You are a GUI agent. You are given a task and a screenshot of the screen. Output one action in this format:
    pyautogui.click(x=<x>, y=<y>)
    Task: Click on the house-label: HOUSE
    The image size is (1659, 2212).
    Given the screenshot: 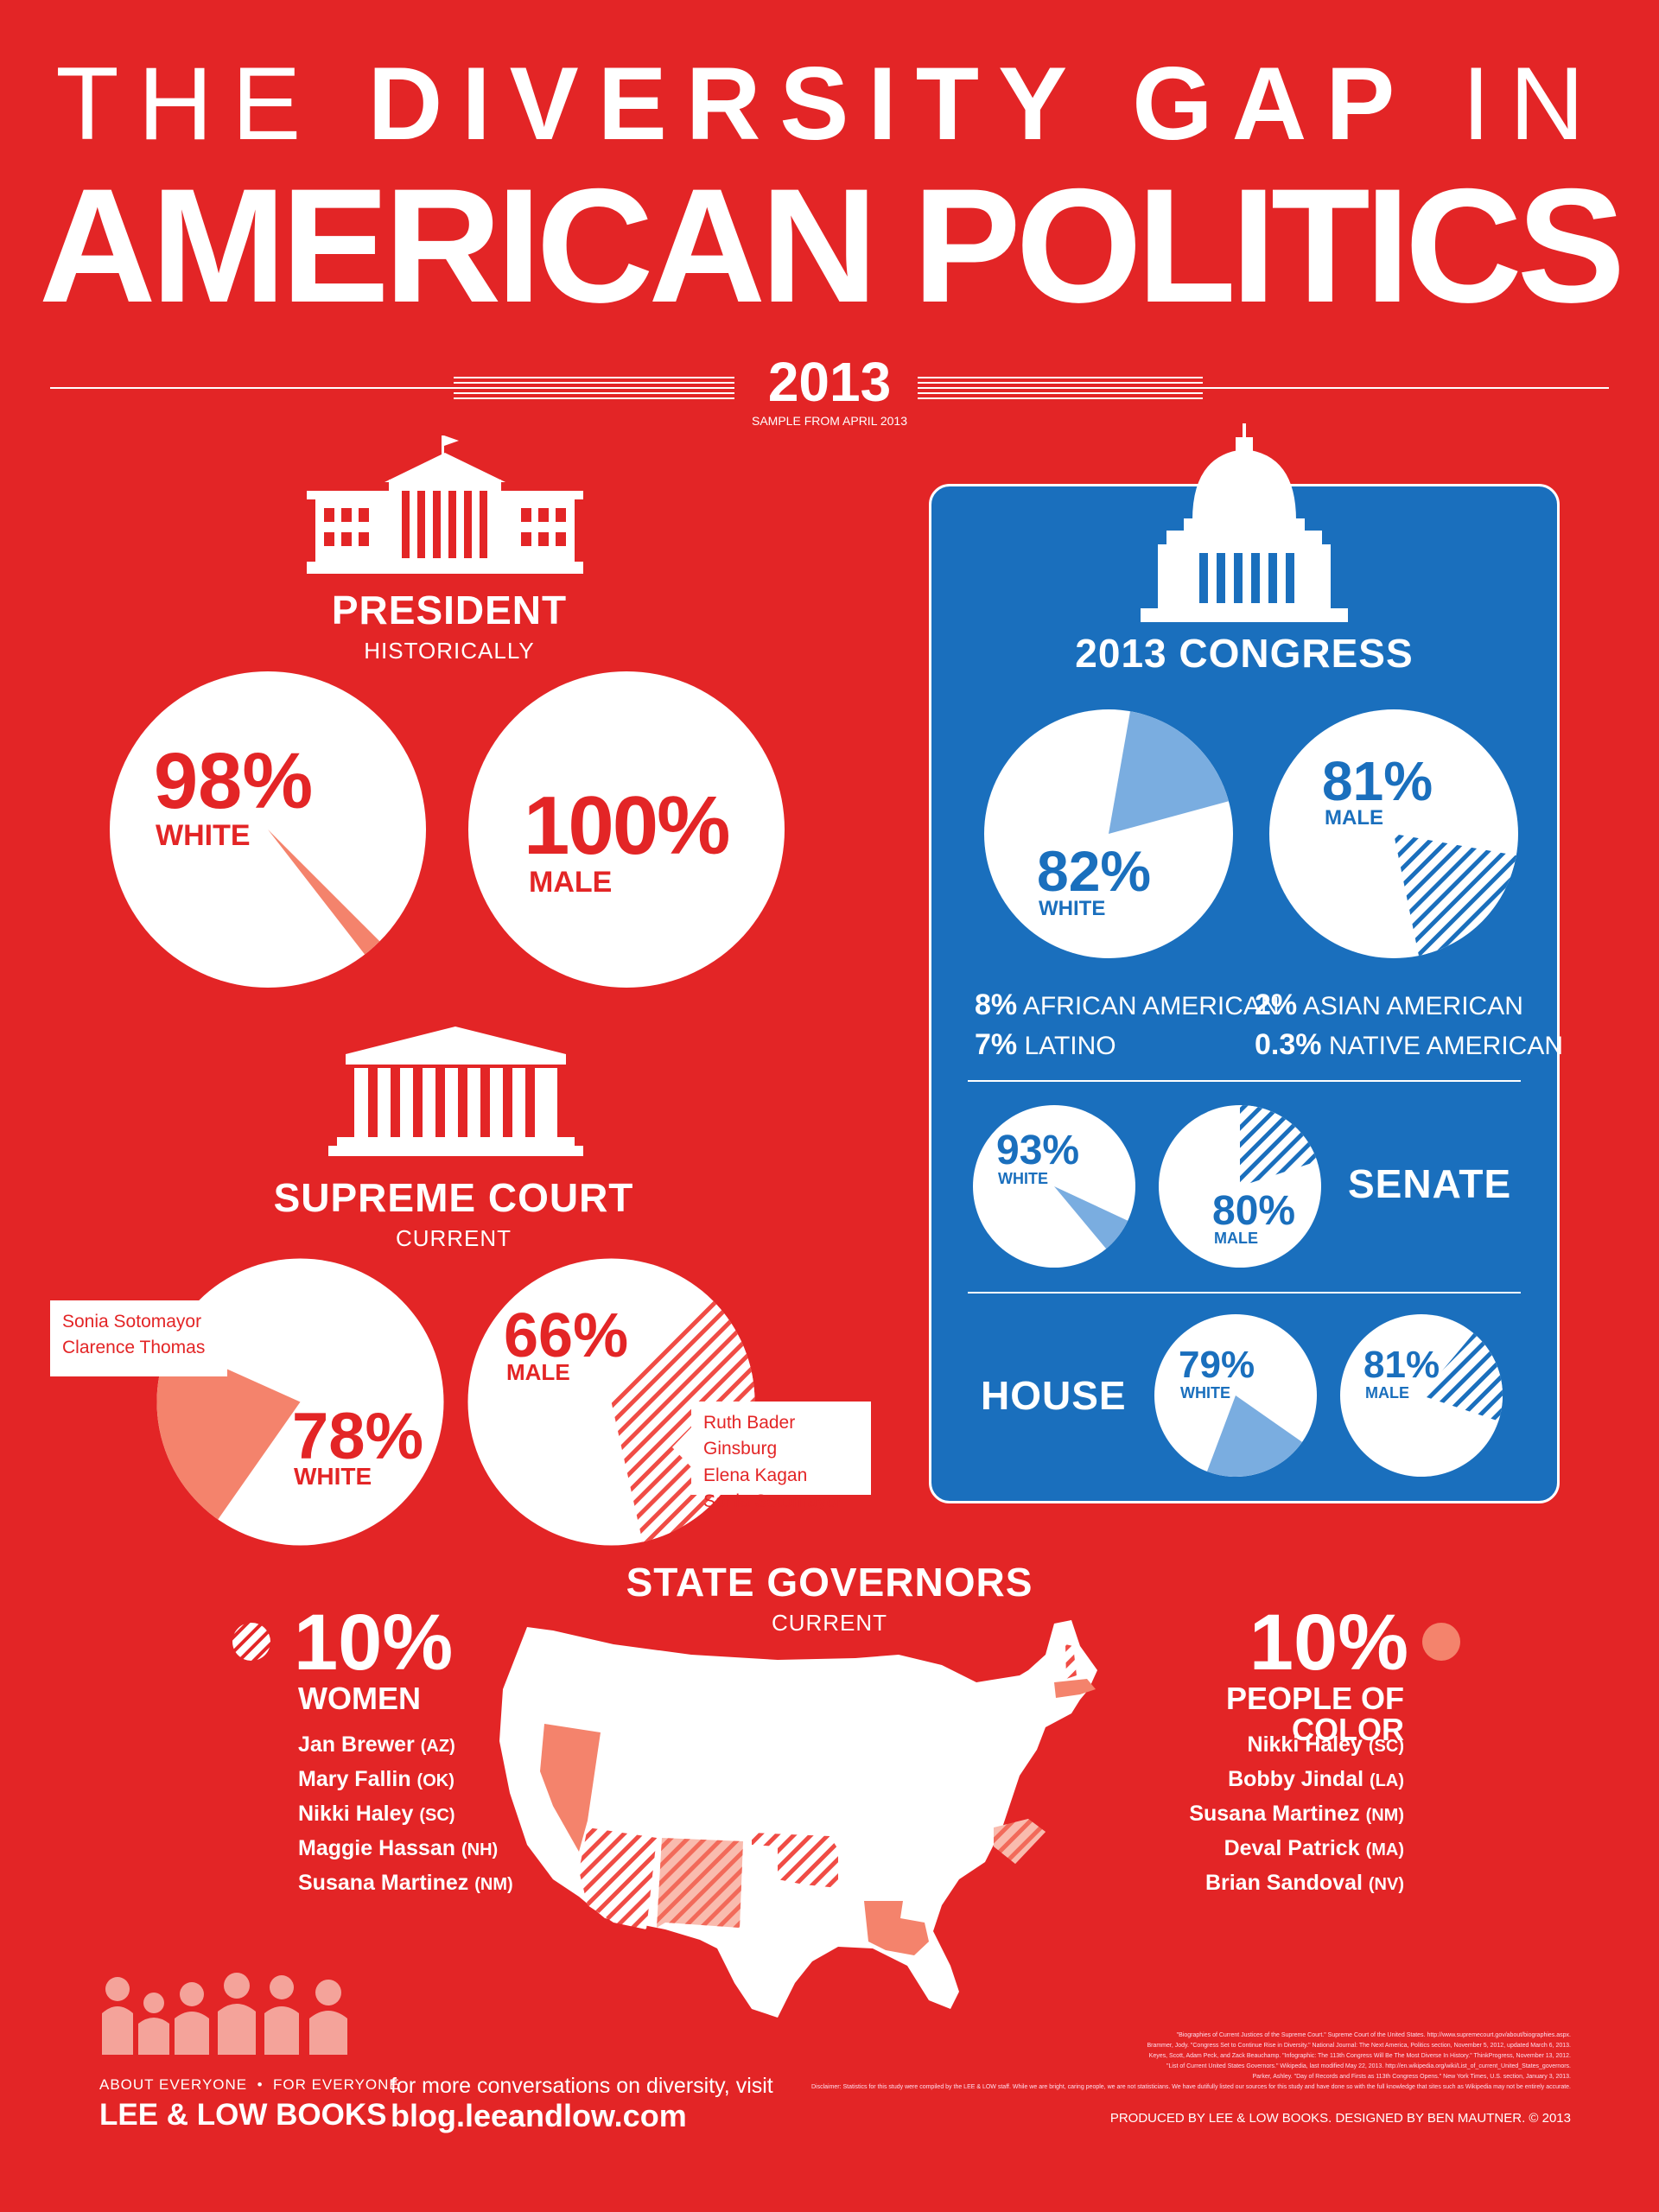 What is the action you would take?
    pyautogui.click(x=1054, y=1395)
    